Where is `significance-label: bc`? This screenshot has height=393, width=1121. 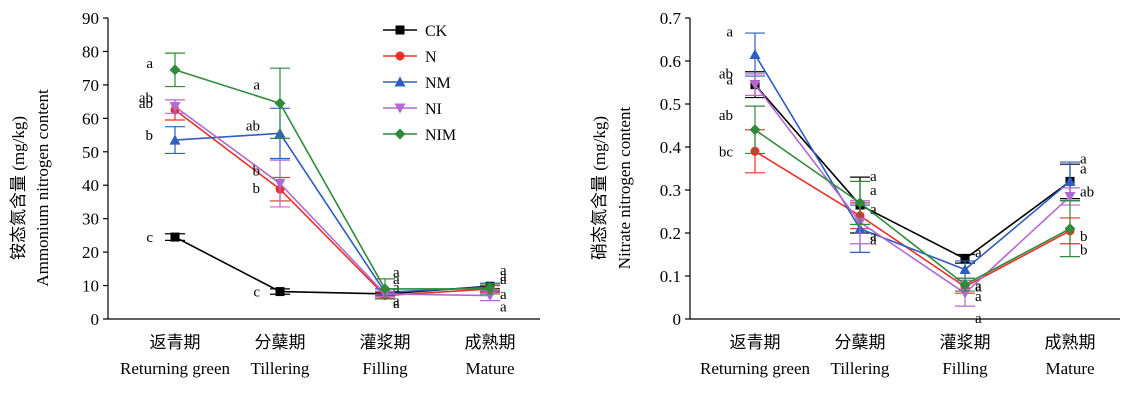 significance-label: bc is located at coordinates (726, 152).